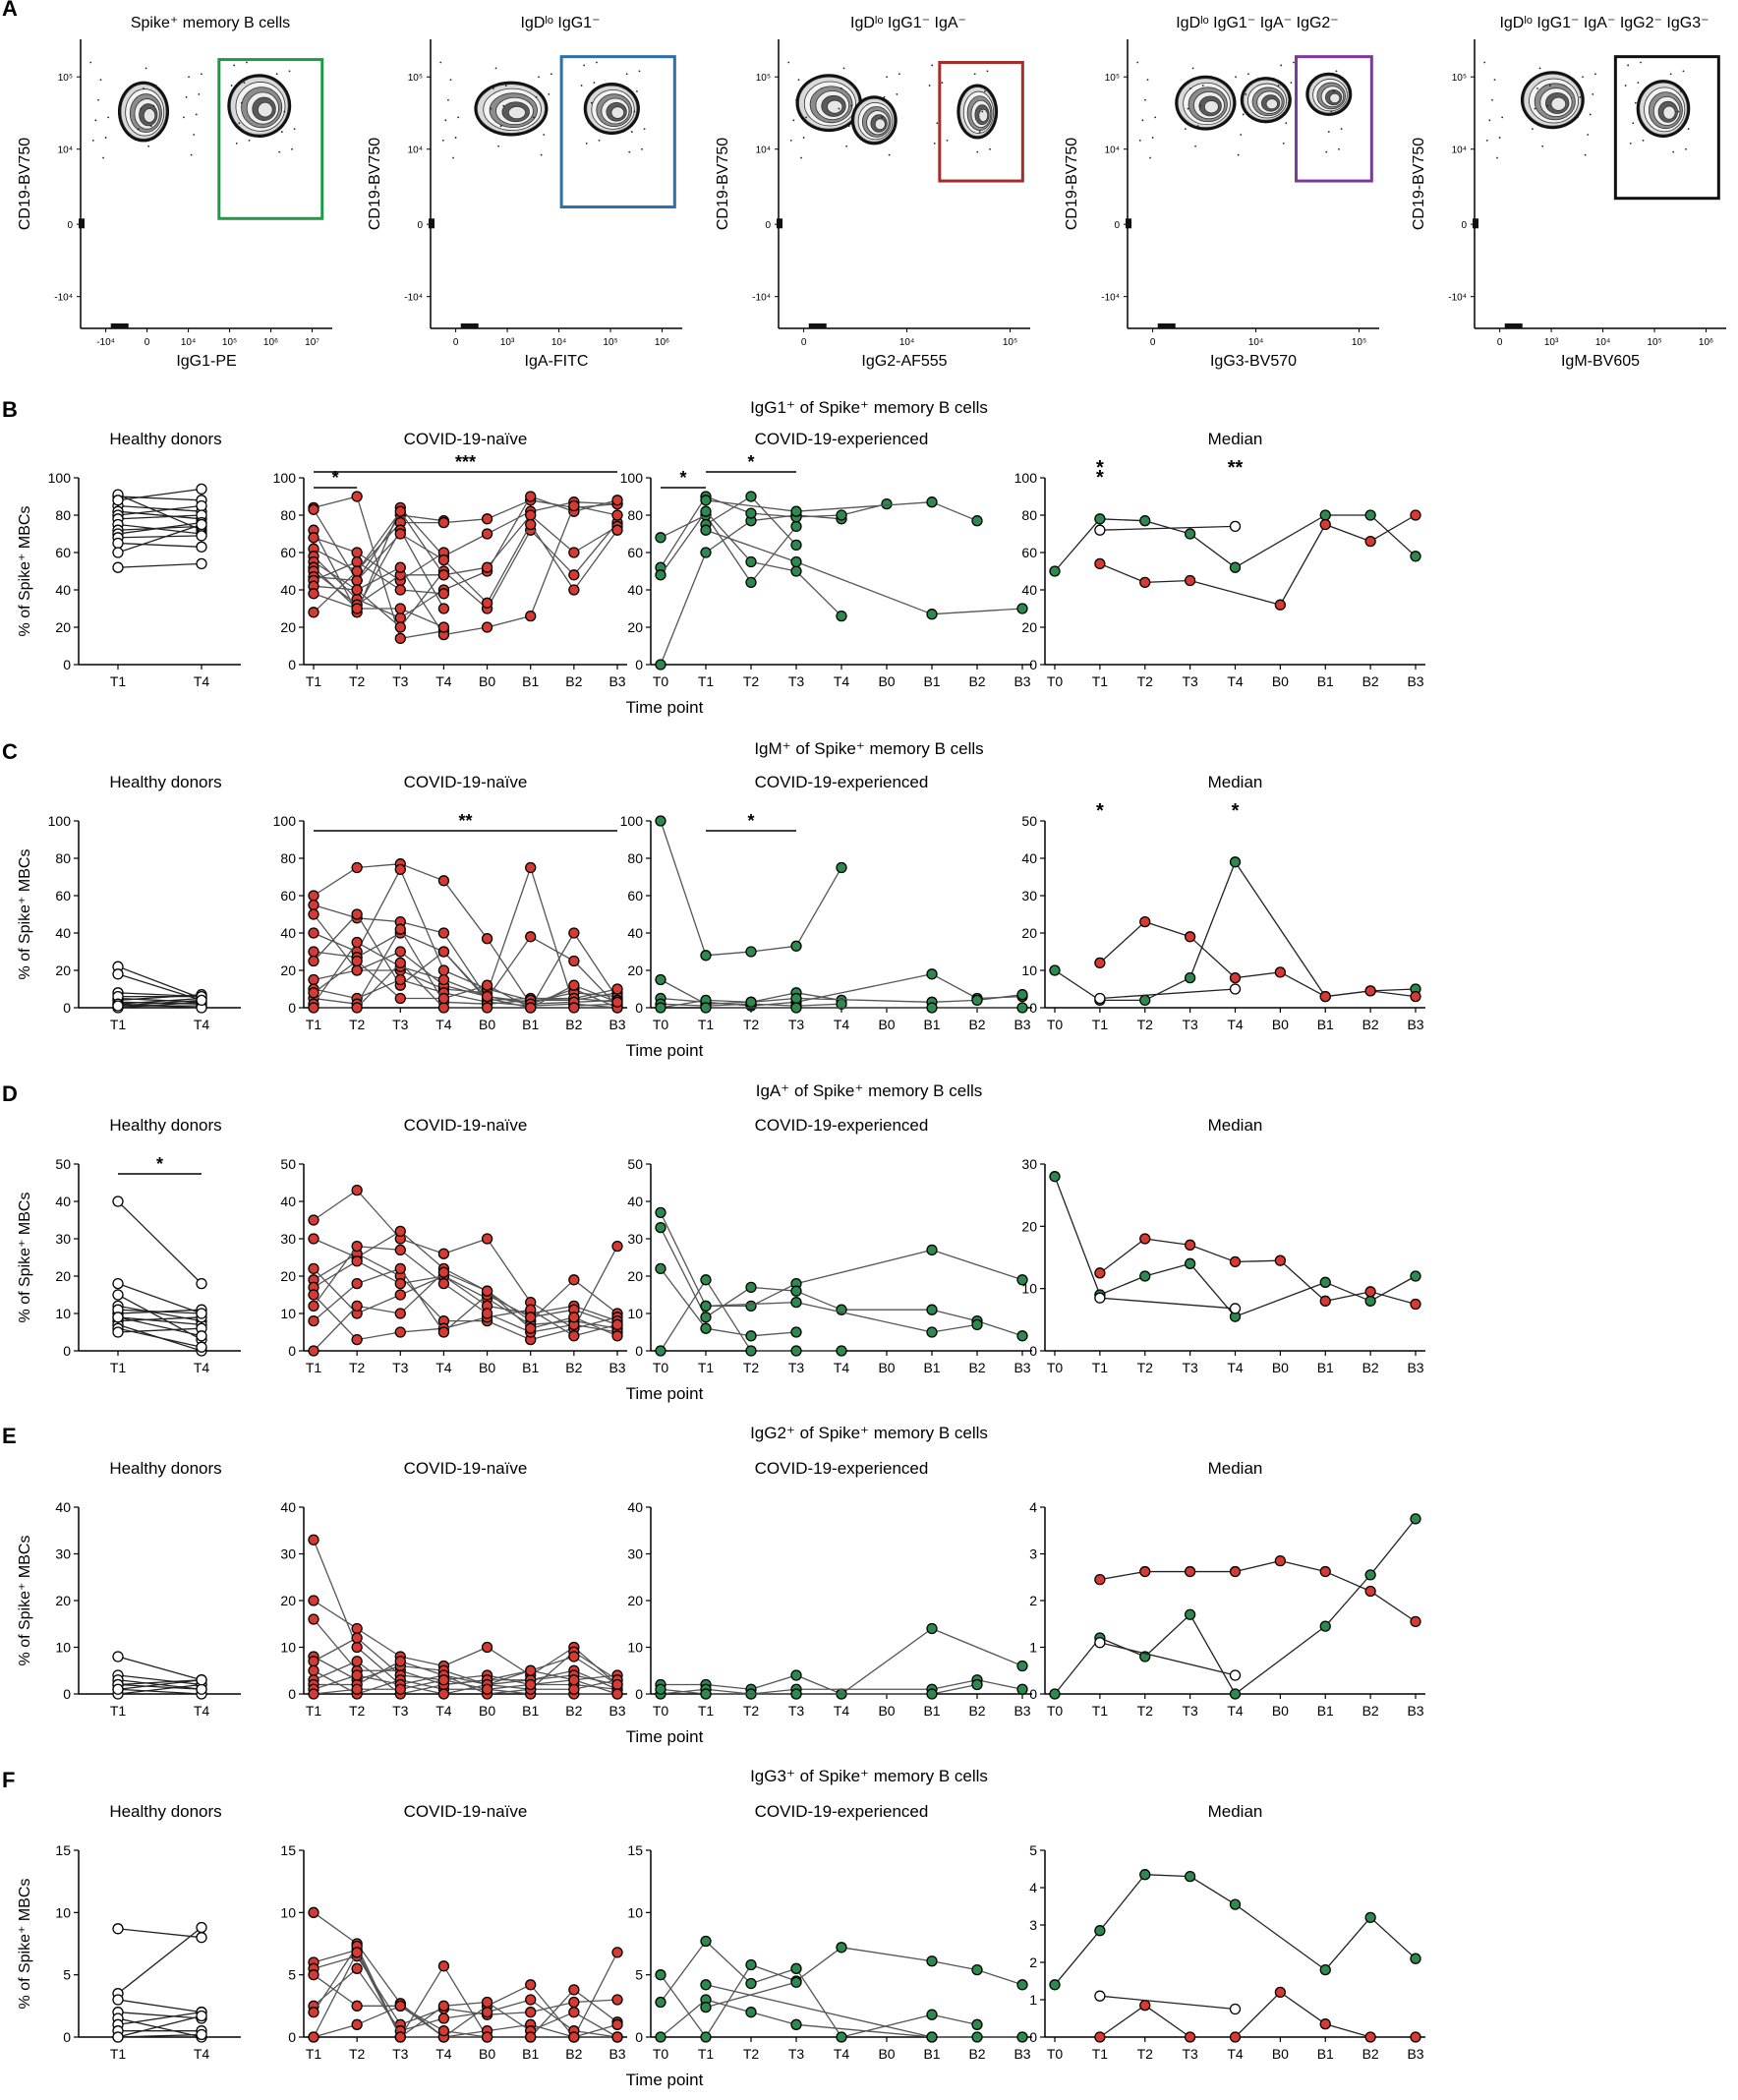  I want to click on x-tick-label: B3, so click(1415, 2054).